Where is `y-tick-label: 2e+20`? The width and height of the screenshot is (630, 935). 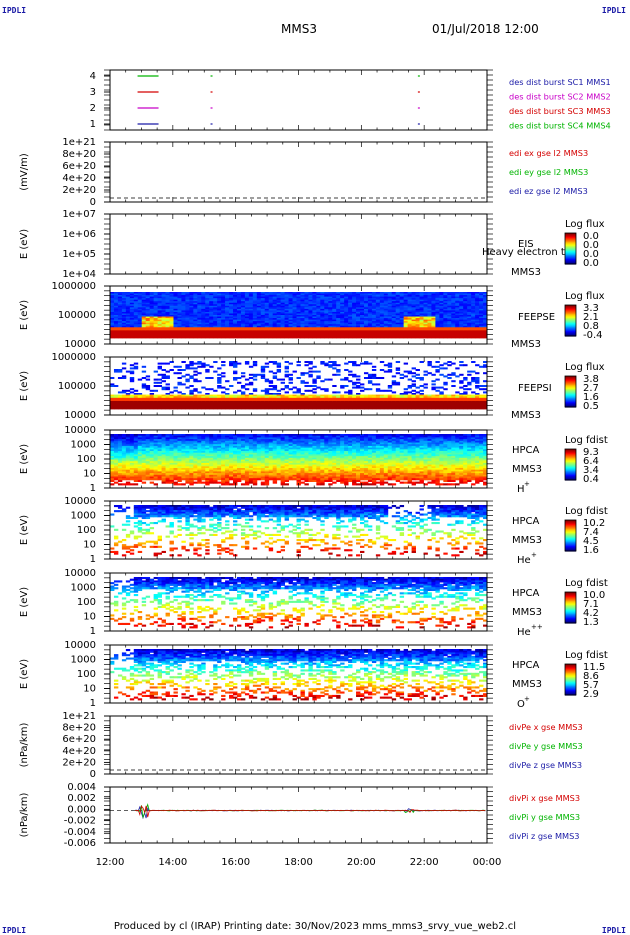
y-tick-label: 2e+20 is located at coordinates (79, 190).